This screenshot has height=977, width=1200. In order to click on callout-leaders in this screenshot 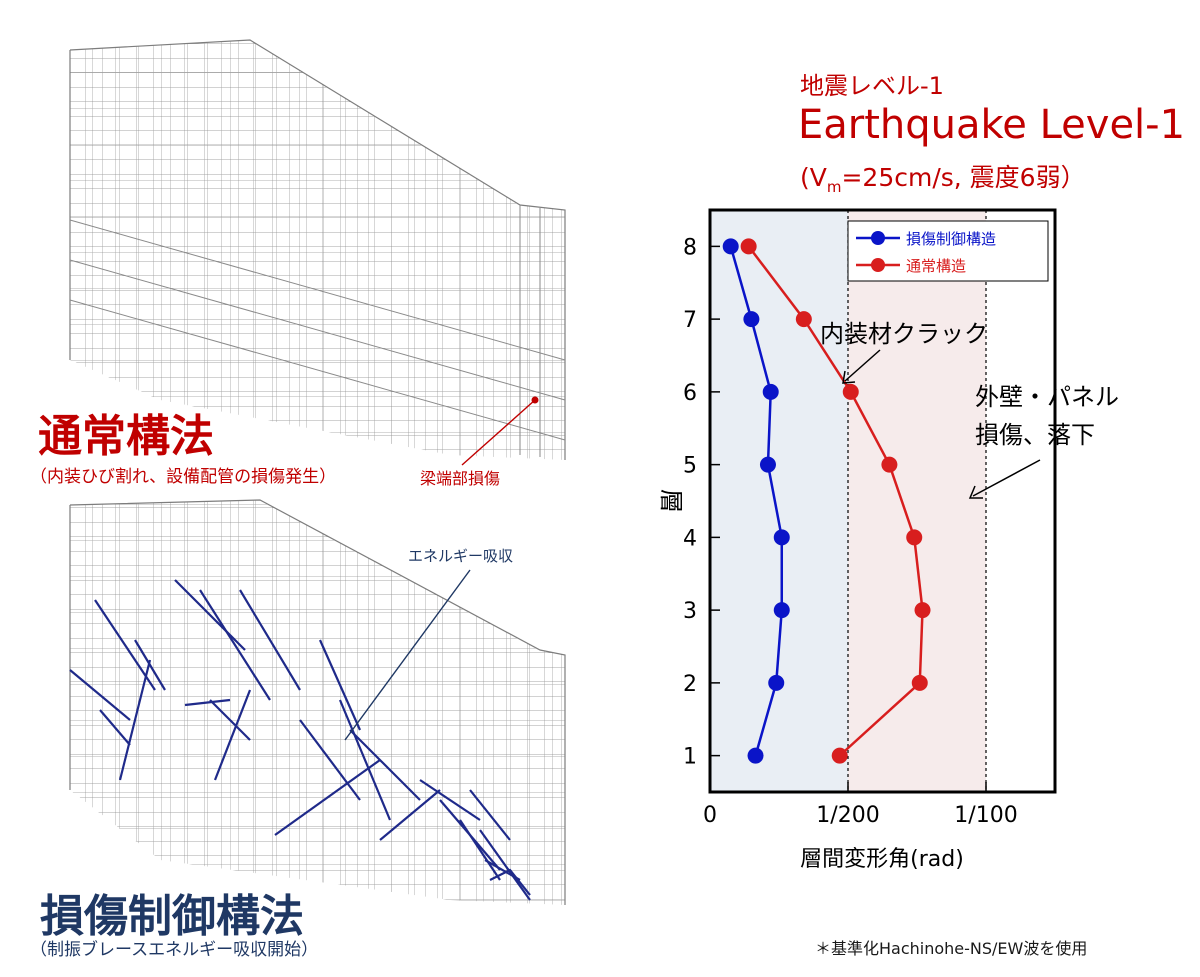, I will do `click(441, 568)`.